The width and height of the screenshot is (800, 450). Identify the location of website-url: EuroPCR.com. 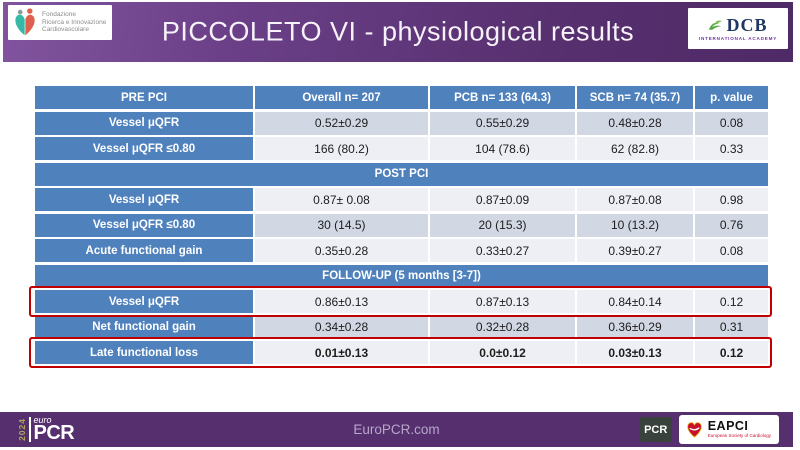
(396, 429).